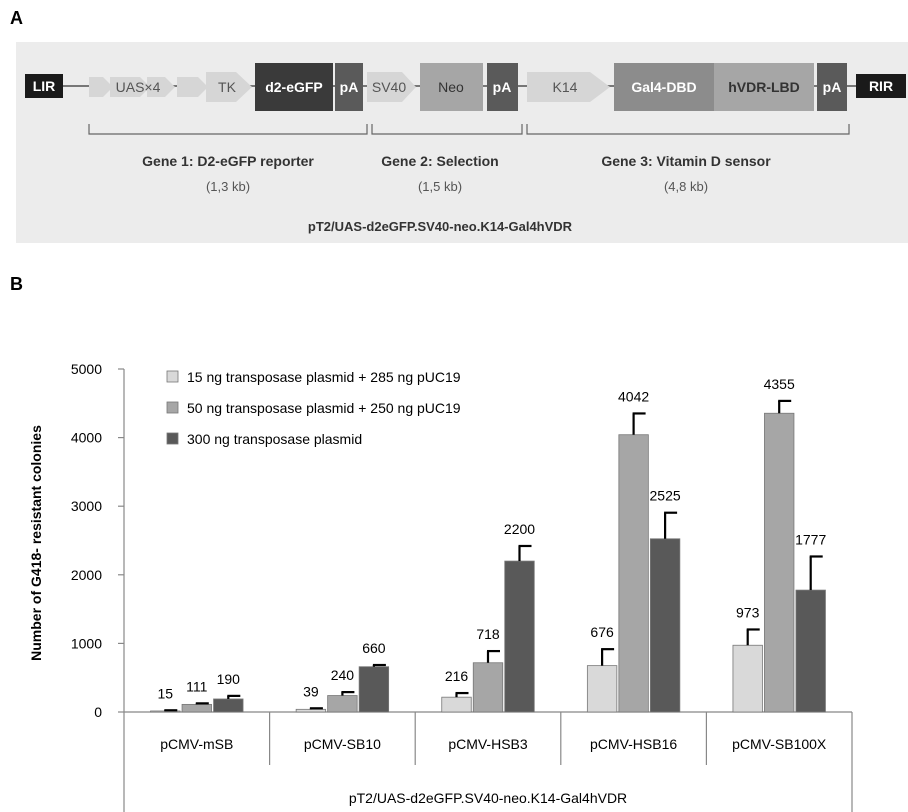  Describe the element at coordinates (324, 408) in the screenshot. I see `legend-label: 50 ng transposase plasmid + 250 ng pUC19` at that location.